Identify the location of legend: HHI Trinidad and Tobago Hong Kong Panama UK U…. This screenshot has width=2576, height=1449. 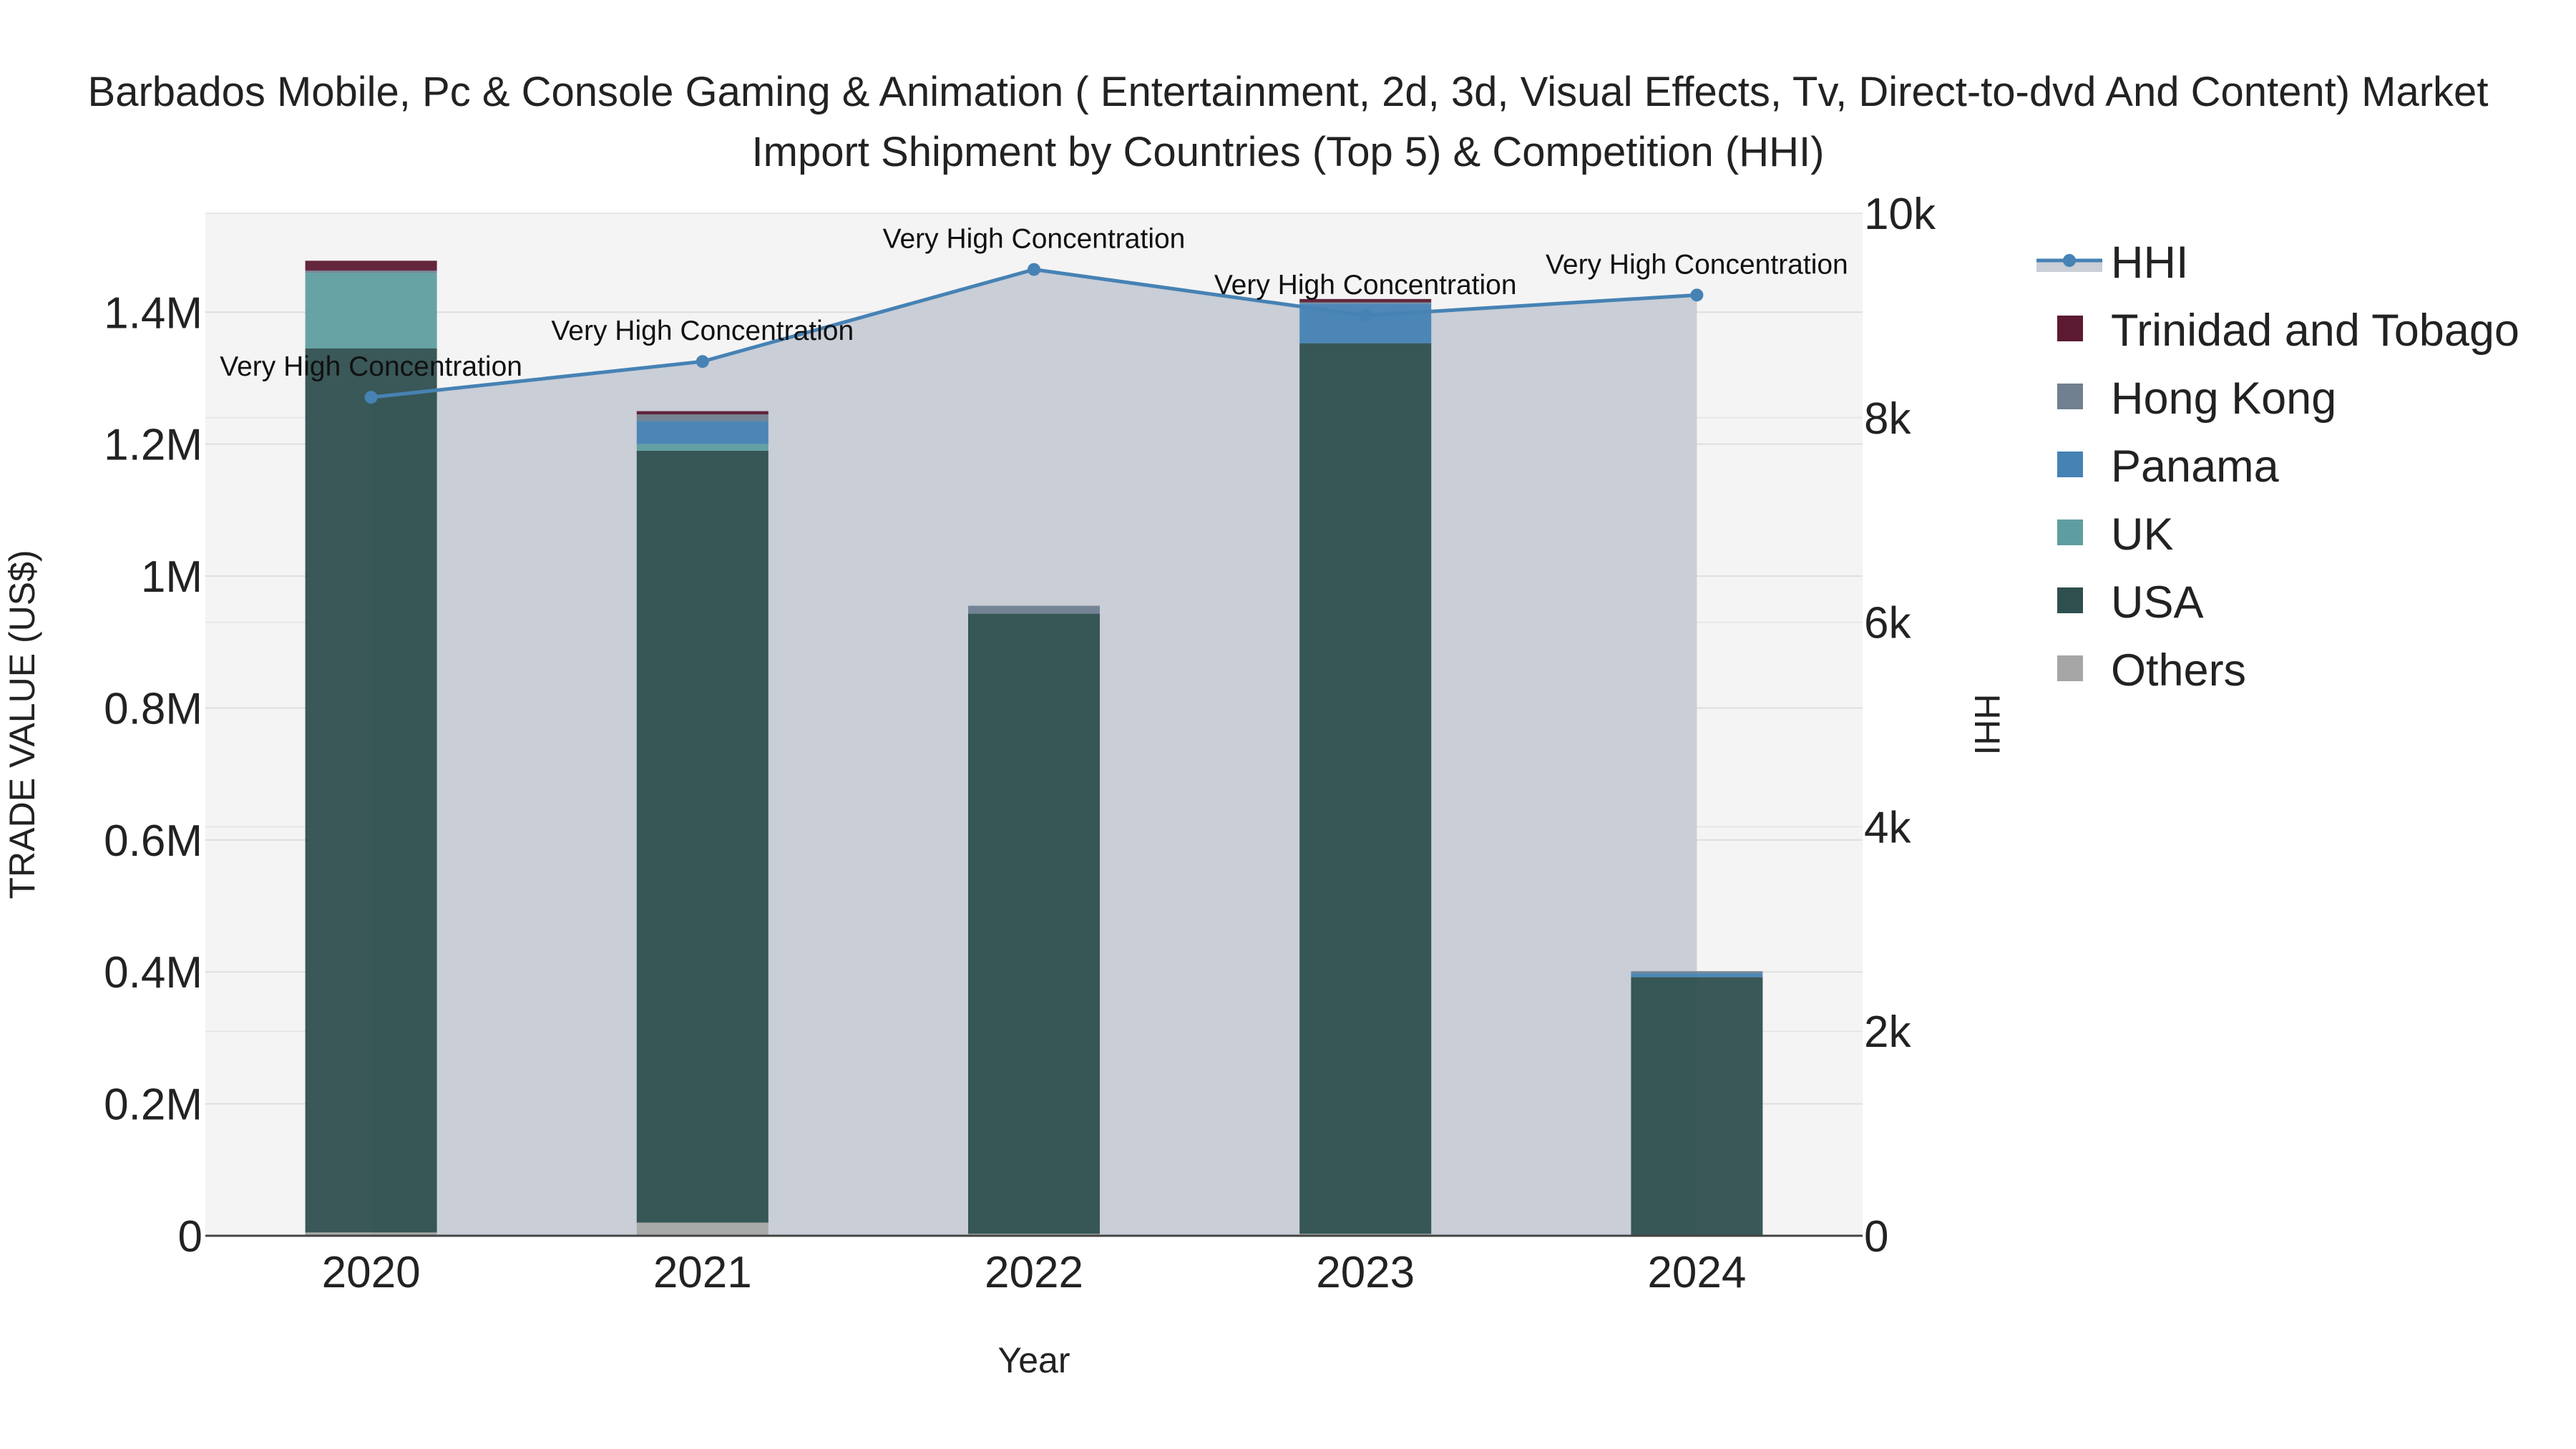
(2277, 467).